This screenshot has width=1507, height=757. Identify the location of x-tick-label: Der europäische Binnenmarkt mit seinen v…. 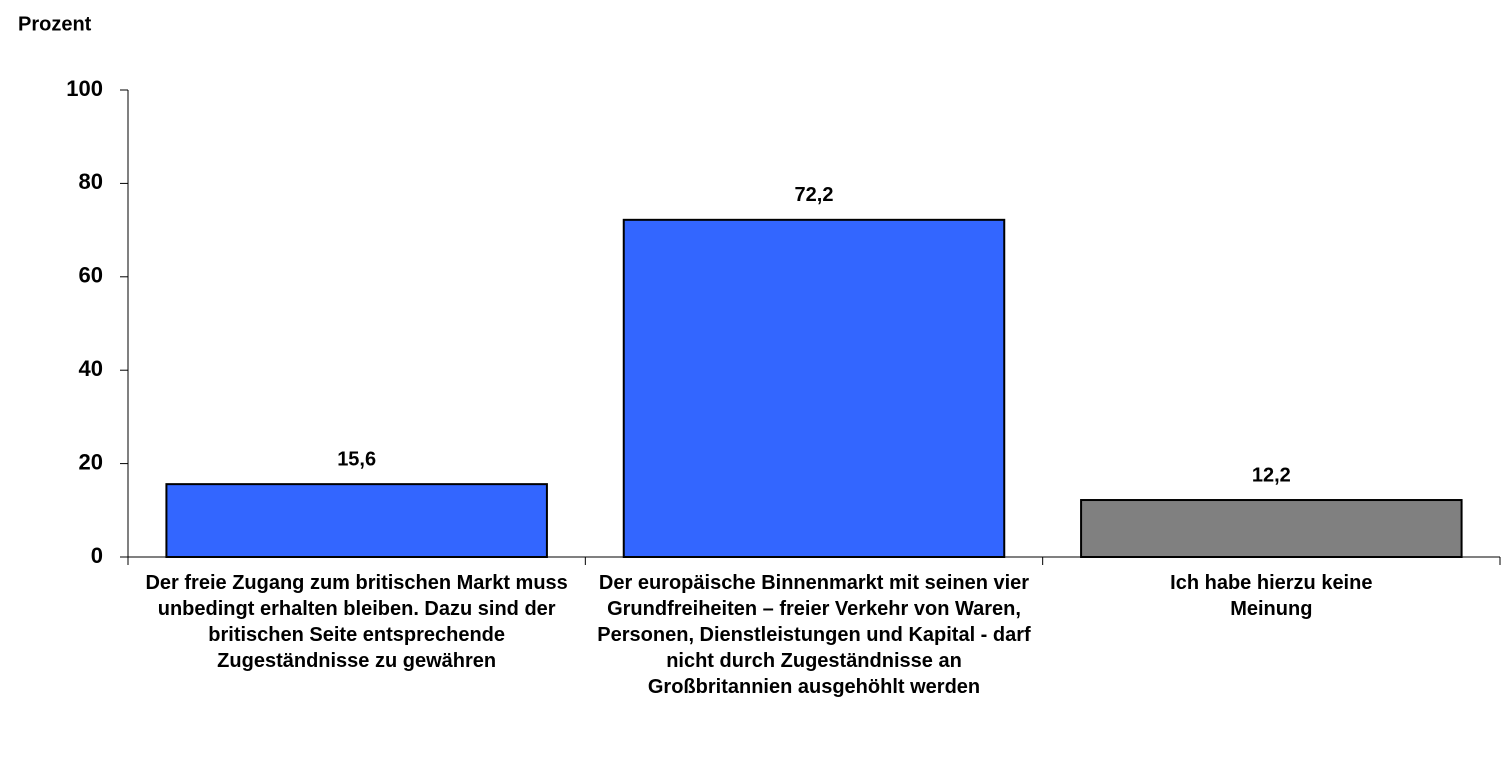
(814, 635).